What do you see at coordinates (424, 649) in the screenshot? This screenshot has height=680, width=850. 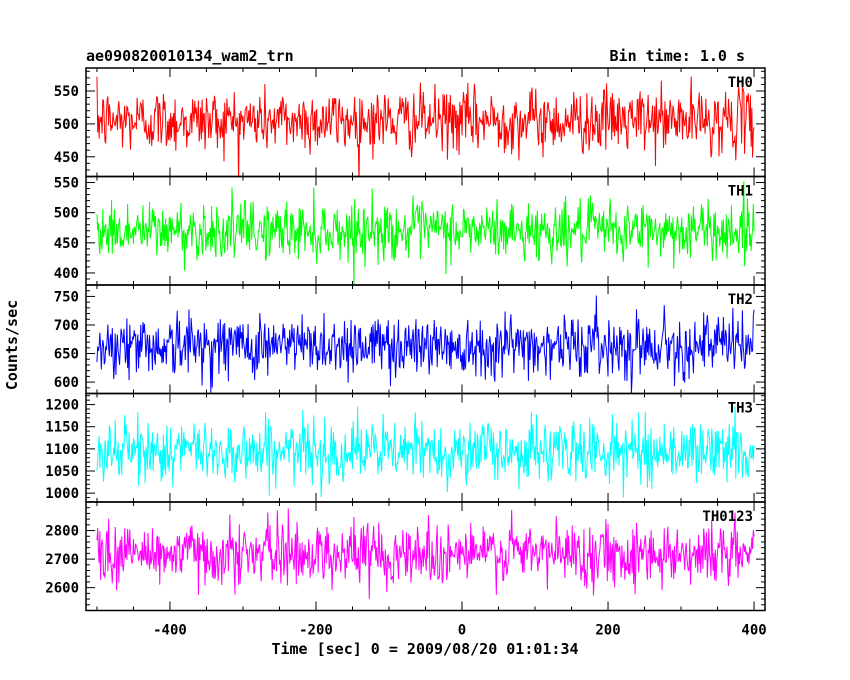 I see `x-axis-label: Time [sec] 0 = 2009/08/20 01:01:34` at bounding box center [424, 649].